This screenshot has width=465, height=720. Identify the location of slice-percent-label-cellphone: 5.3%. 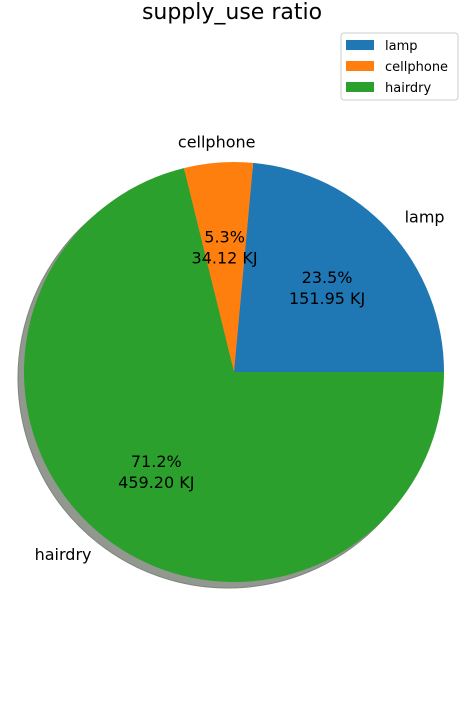
(224, 236).